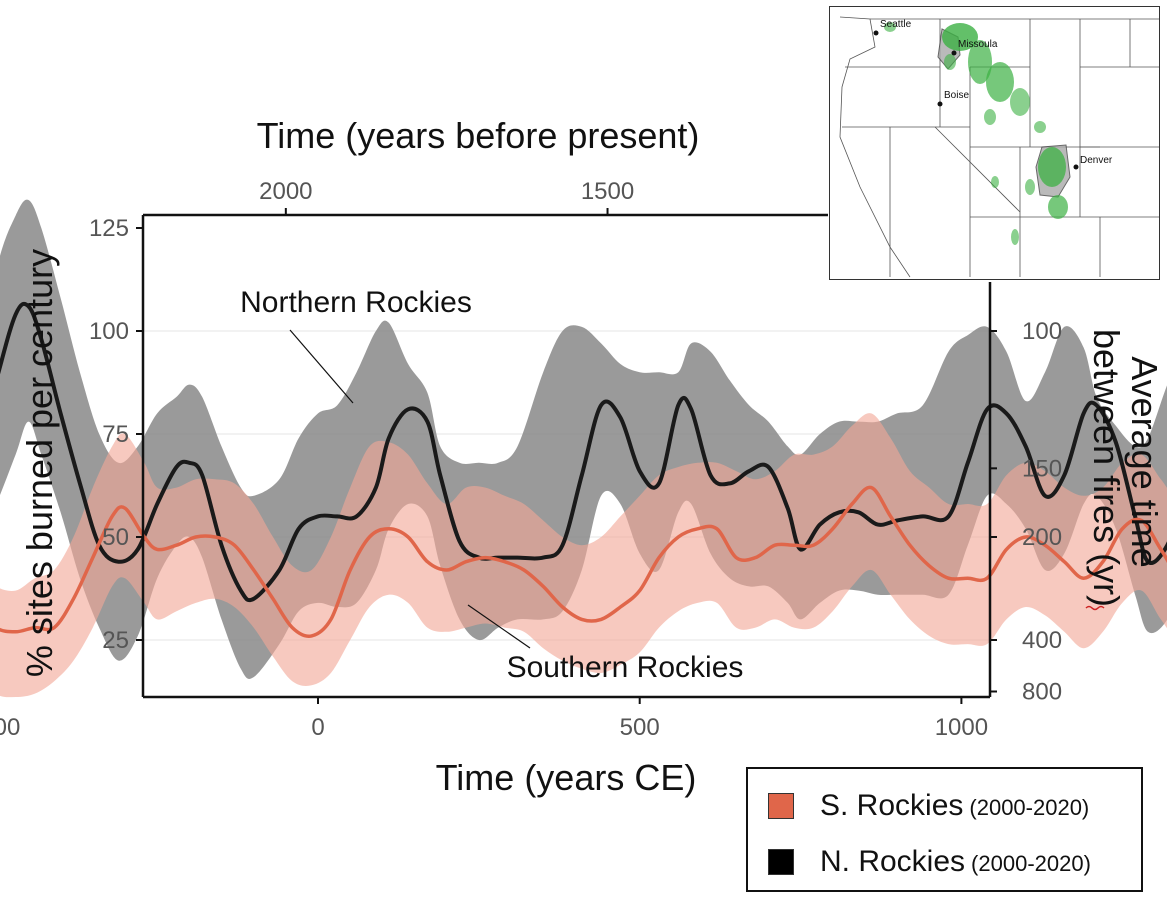  I want to click on spellcheck-squiggle, so click(1095, 608).